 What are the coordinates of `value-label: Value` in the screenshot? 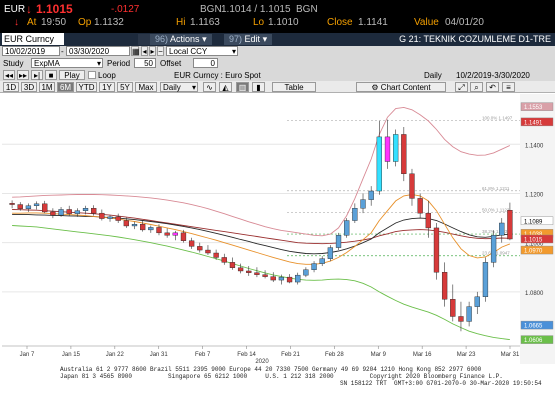 It's located at (426, 22).